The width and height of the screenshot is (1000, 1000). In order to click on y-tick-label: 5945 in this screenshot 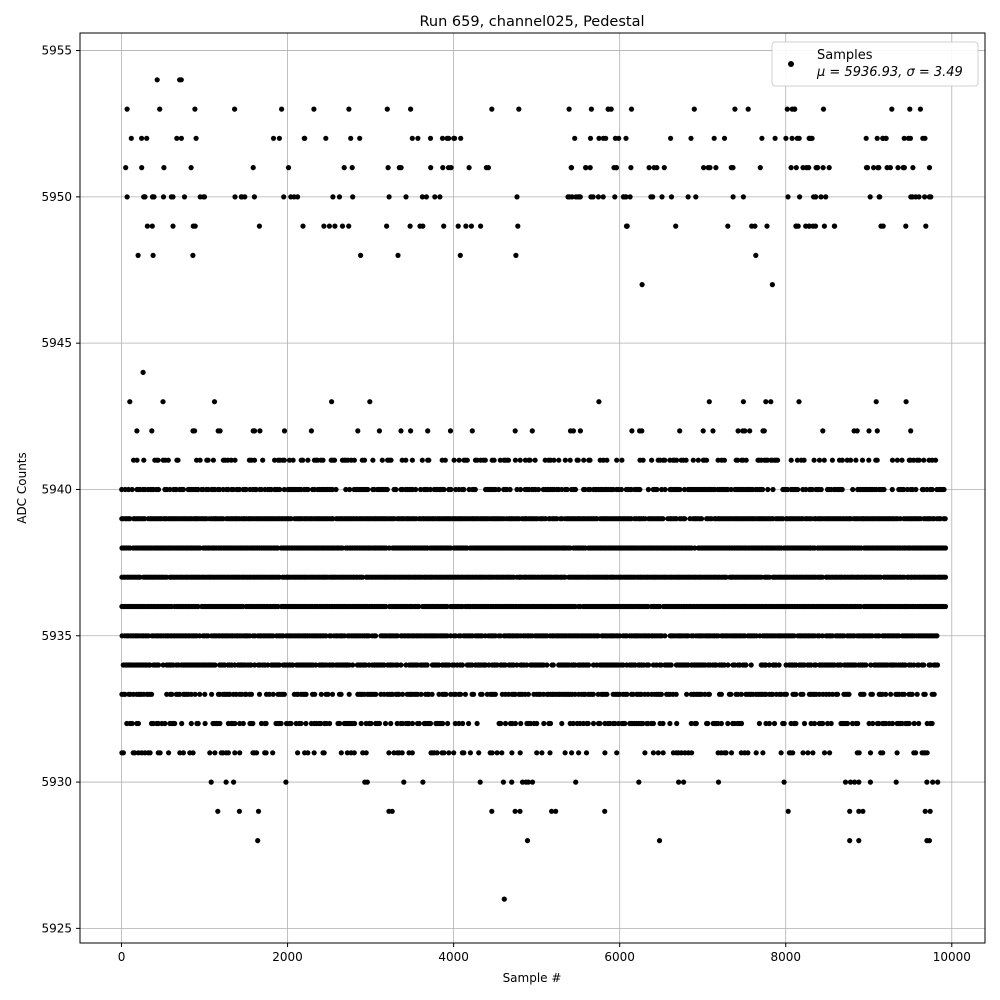, I will do `click(56, 343)`.